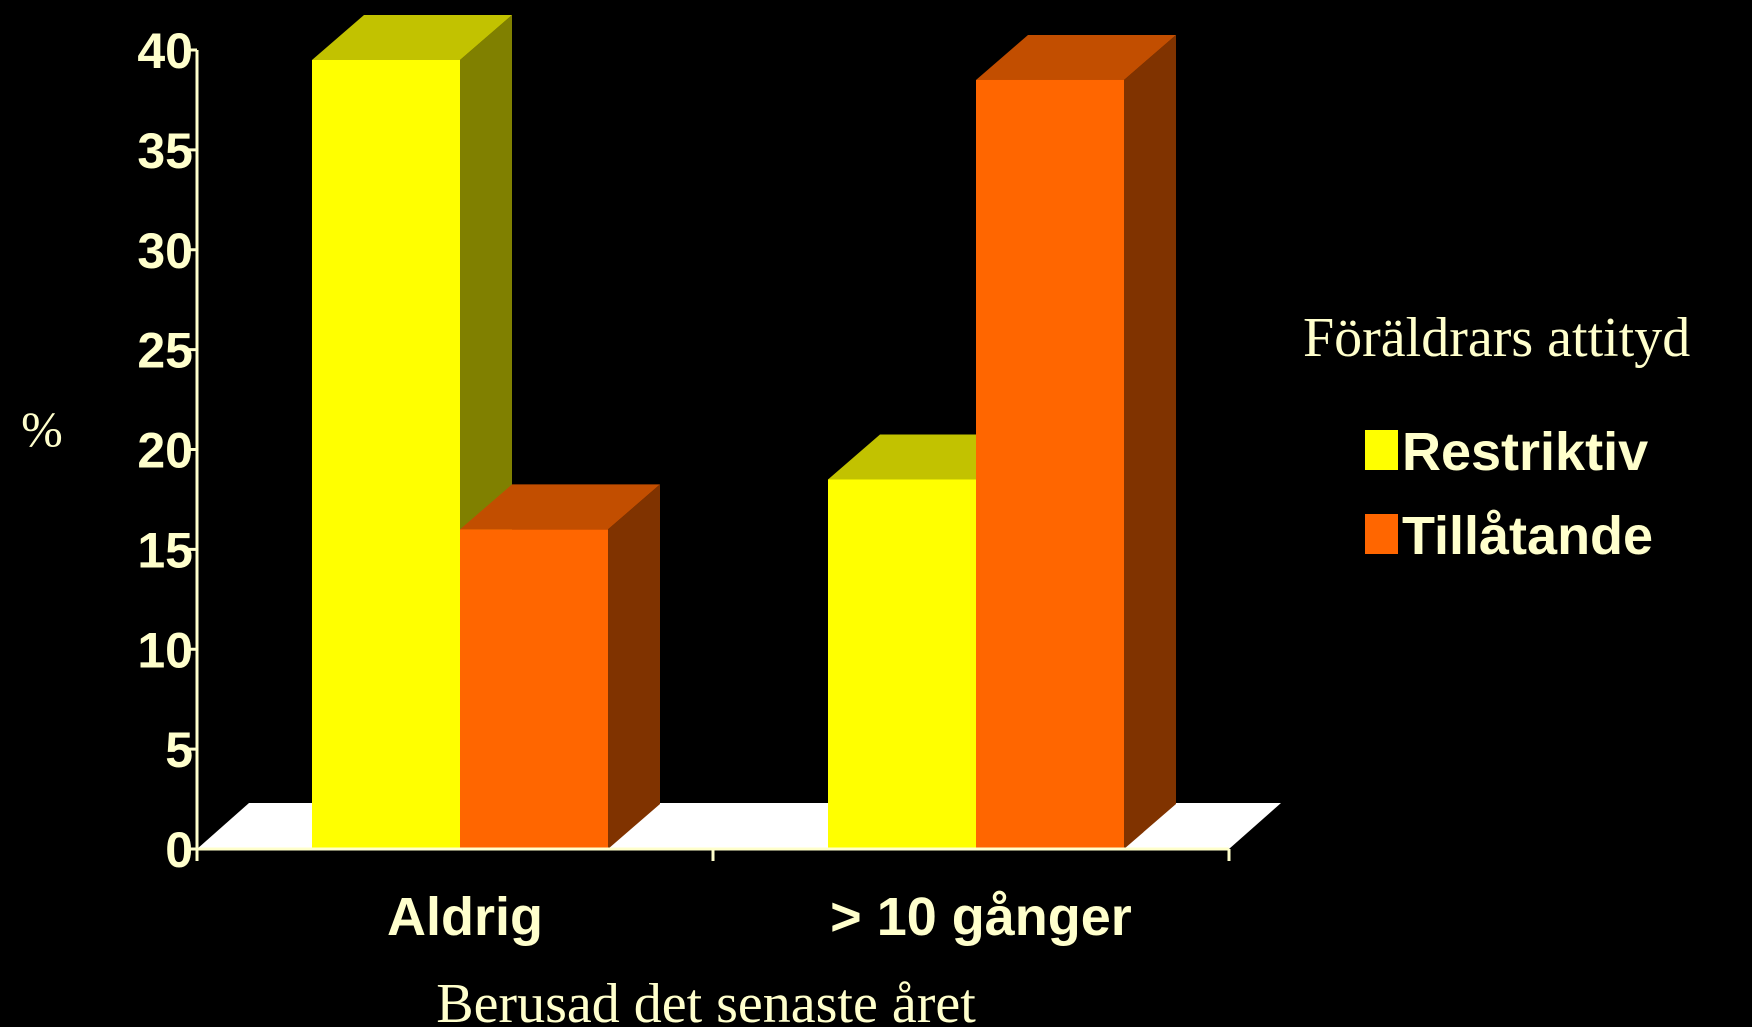 The image size is (1752, 1027). I want to click on y-tick-label: 10, so click(165, 650).